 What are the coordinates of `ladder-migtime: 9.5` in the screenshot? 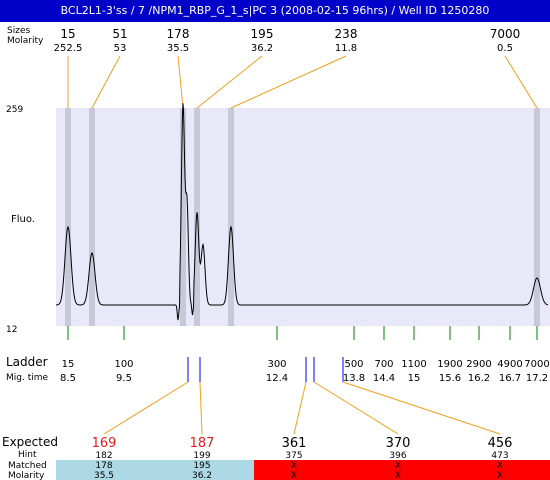 It's located at (124, 378).